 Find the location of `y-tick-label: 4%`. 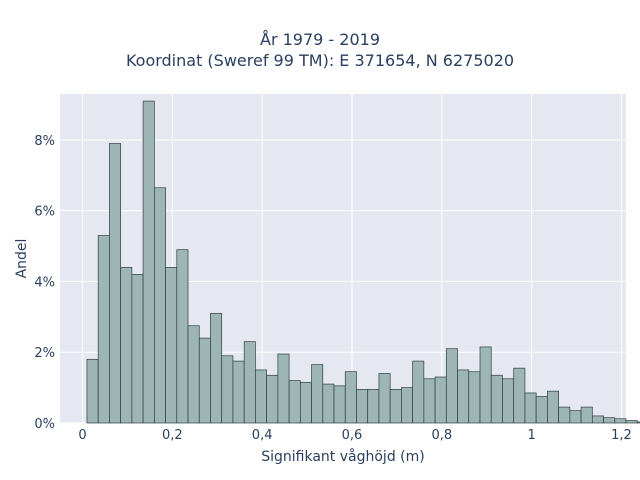

y-tick-label: 4% is located at coordinates (44, 282).